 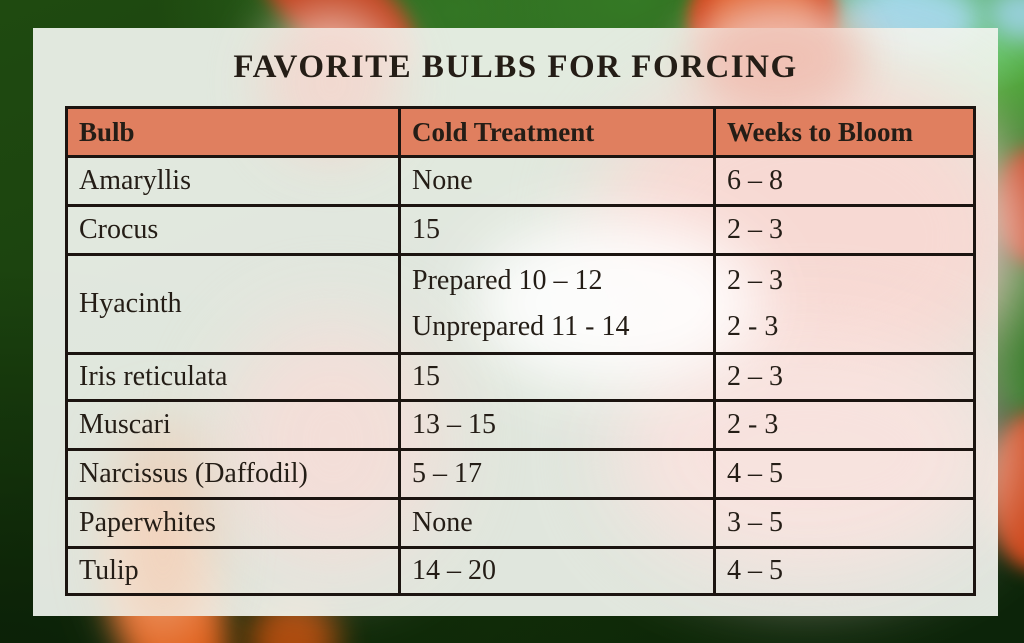 I want to click on table-header-row: Bulb Cold Treatment Weeks to Bloom, so click(x=520, y=132).